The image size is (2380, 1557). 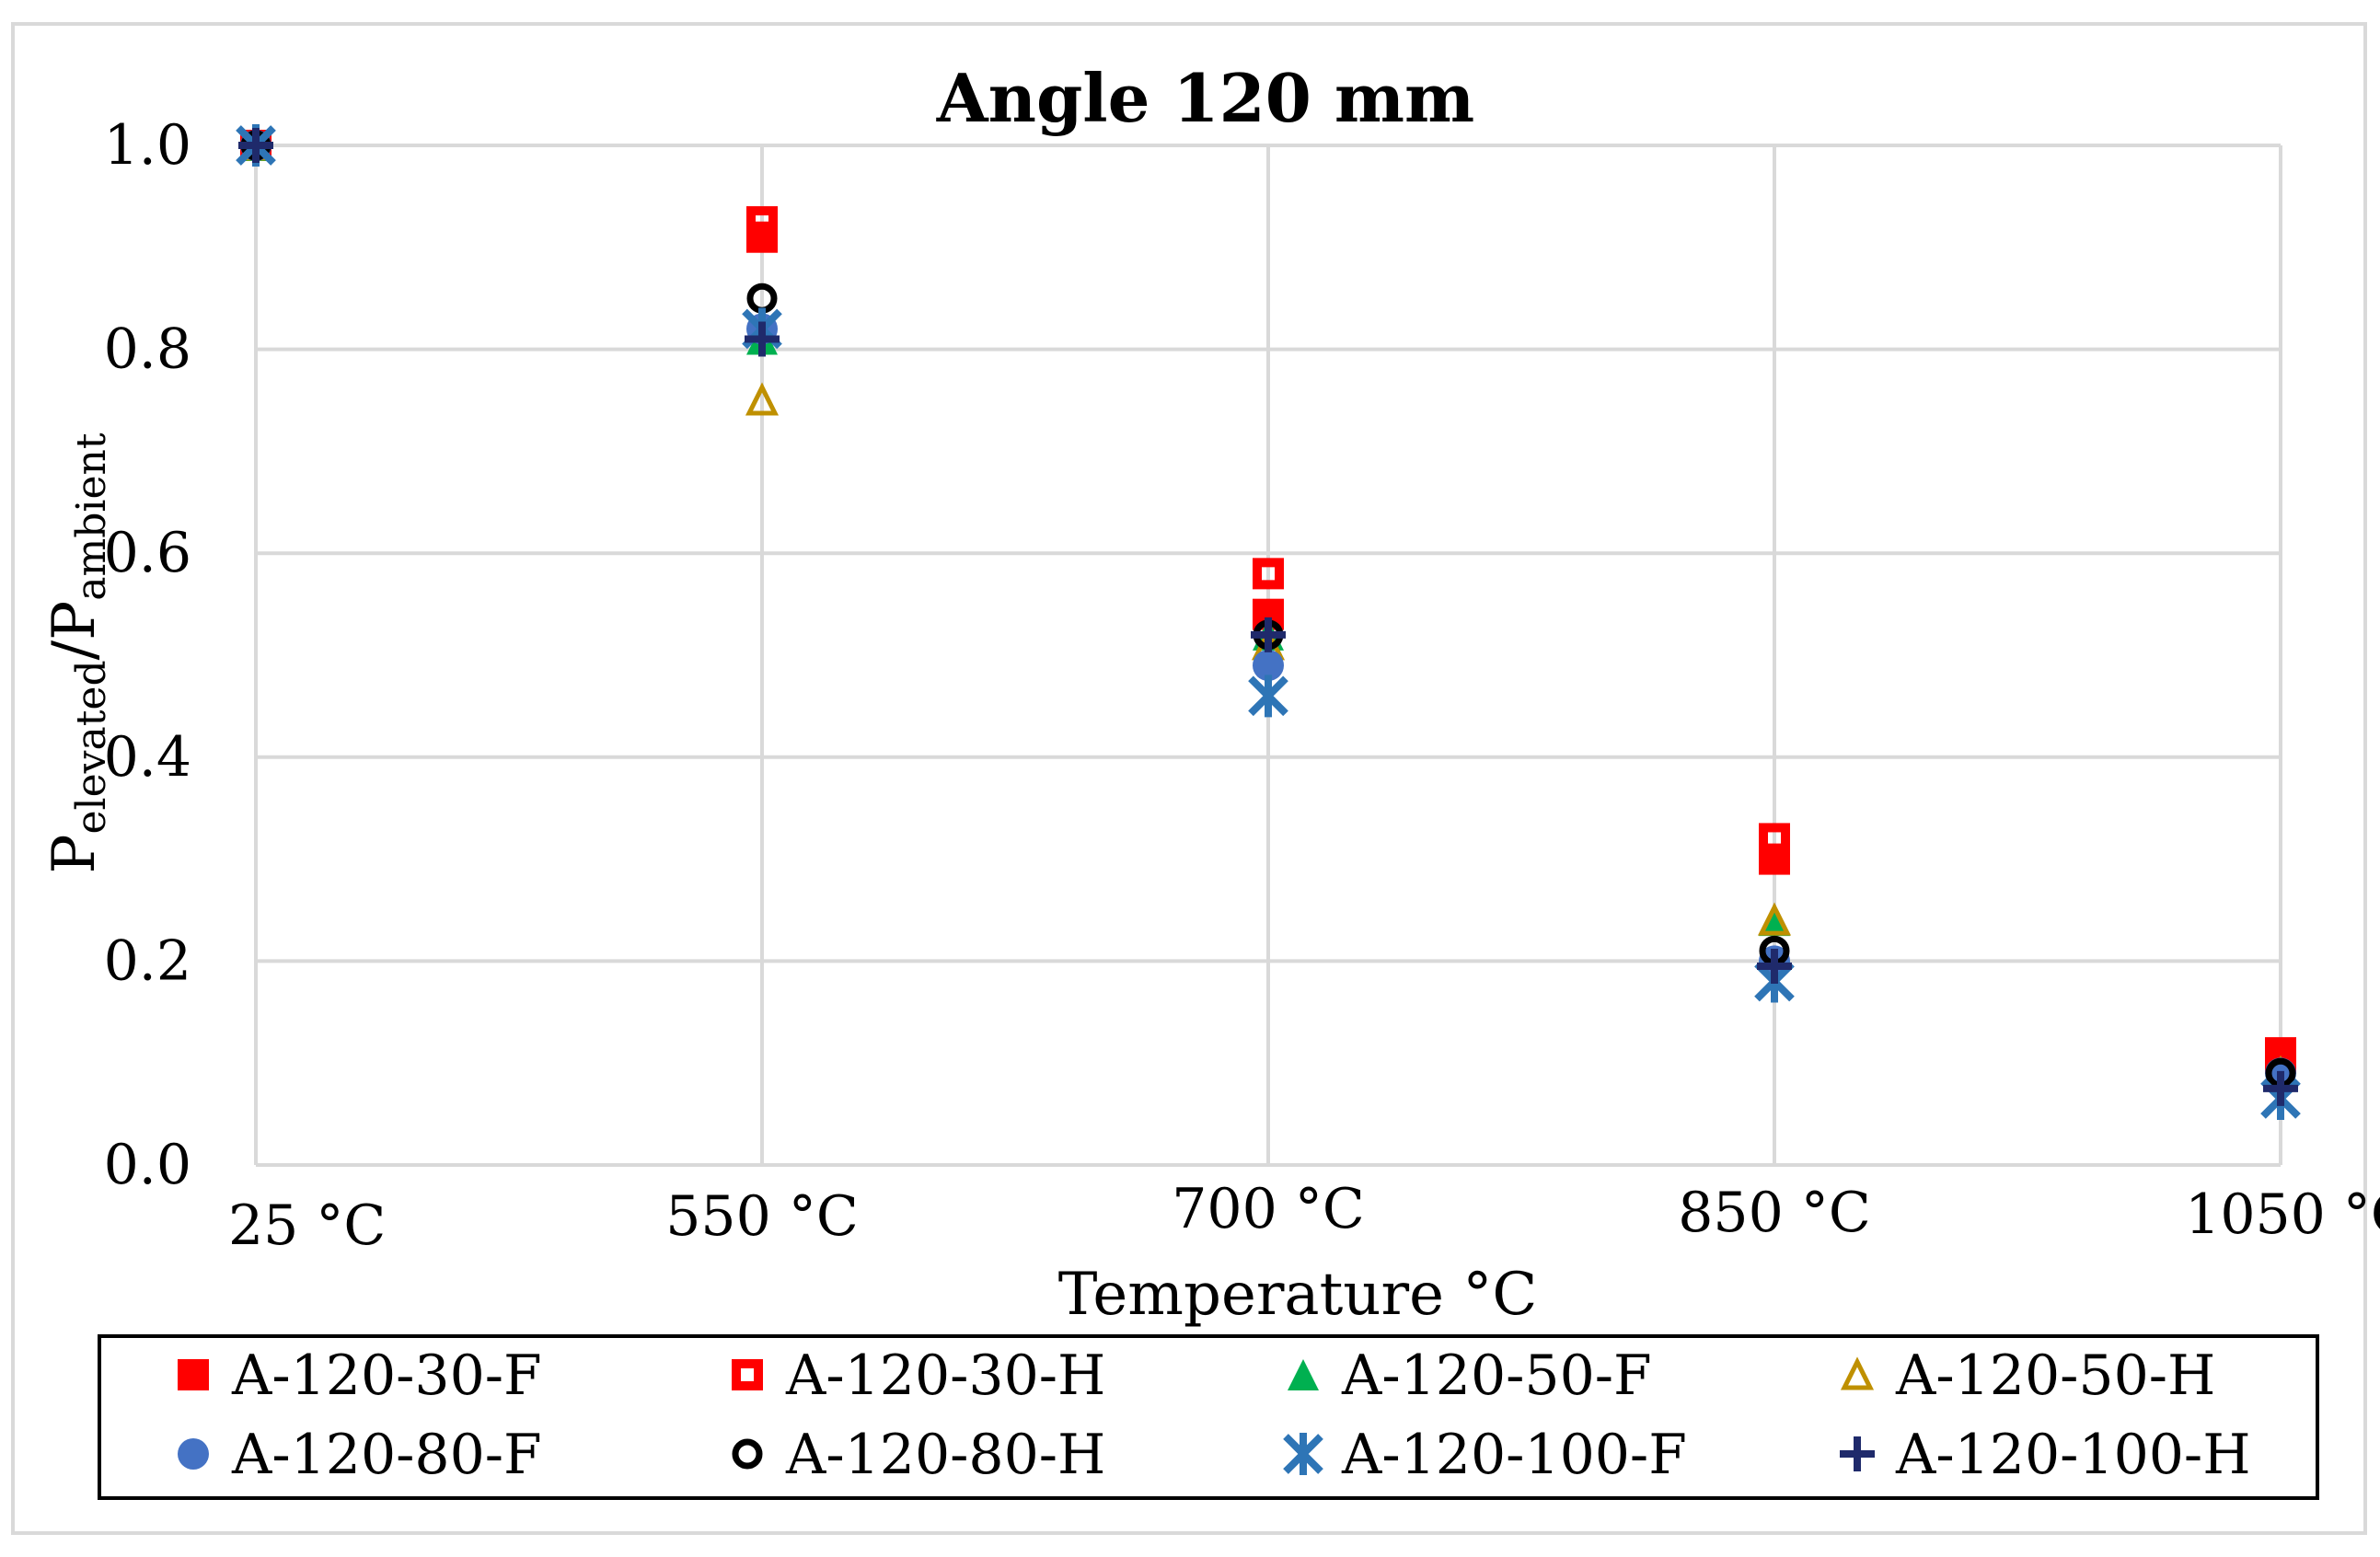 I want to click on chart-title: Angle 120 mm, so click(x=1205, y=98).